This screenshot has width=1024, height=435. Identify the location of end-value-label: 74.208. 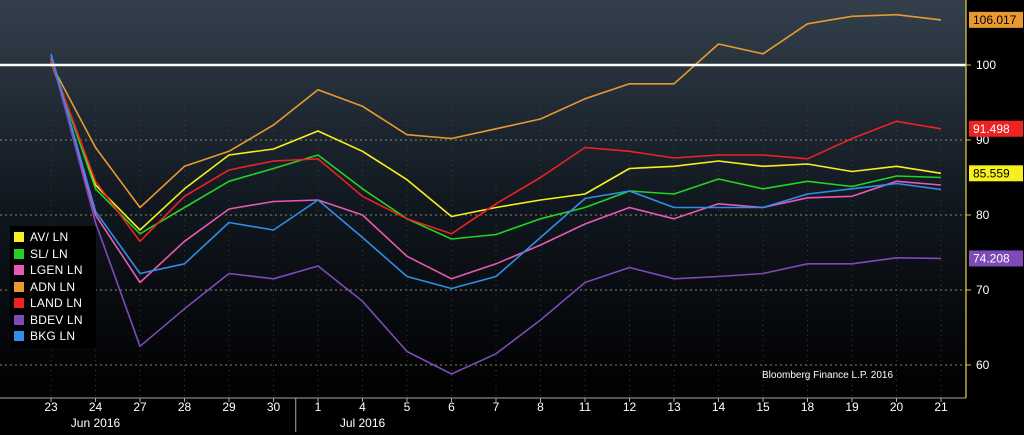
(991, 258).